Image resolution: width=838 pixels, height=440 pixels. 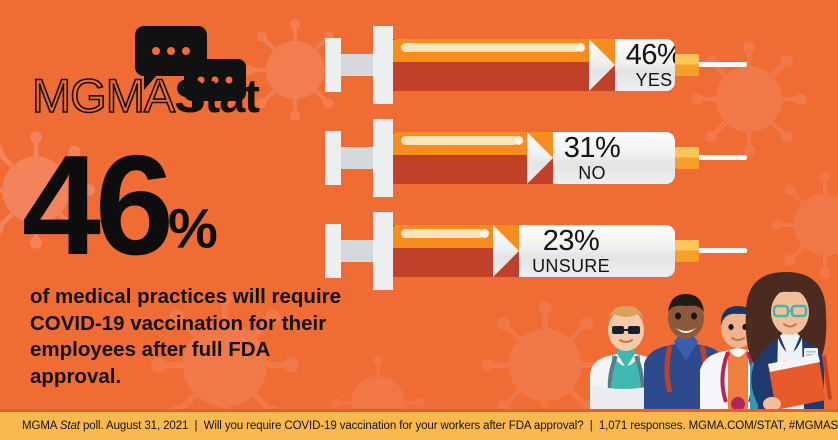 I want to click on bar-label: YES, so click(x=654, y=80).